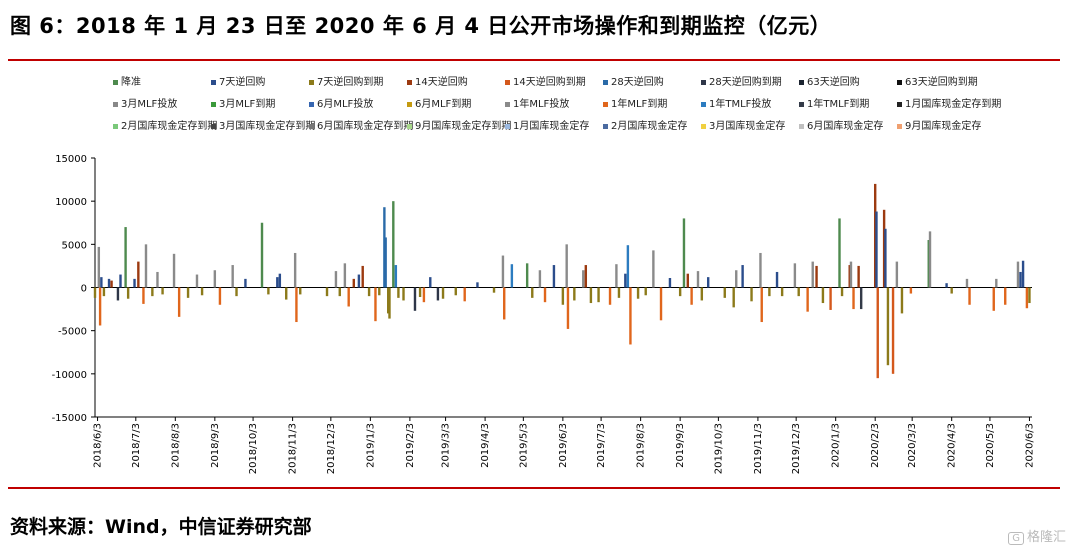 The height and width of the screenshot is (556, 1080). Describe the element at coordinates (72, 332) in the screenshot. I see `y-tick-label: -5000` at that location.